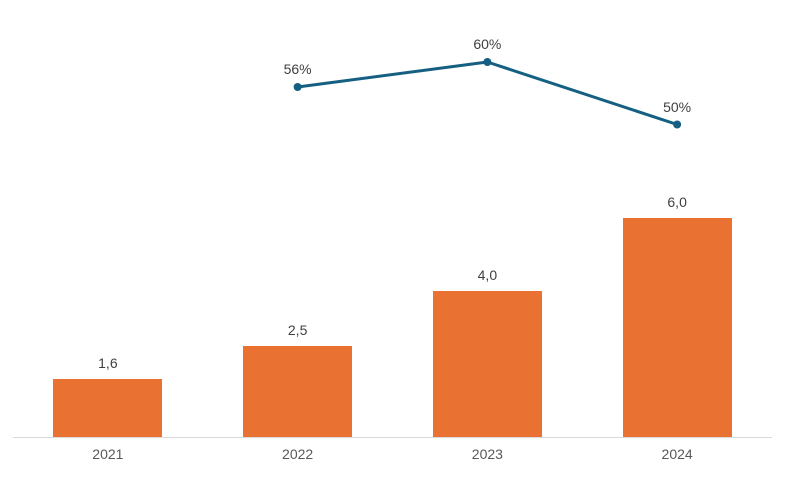  What do you see at coordinates (298, 454) in the screenshot?
I see `x-axis-label-2022: 2022` at bounding box center [298, 454].